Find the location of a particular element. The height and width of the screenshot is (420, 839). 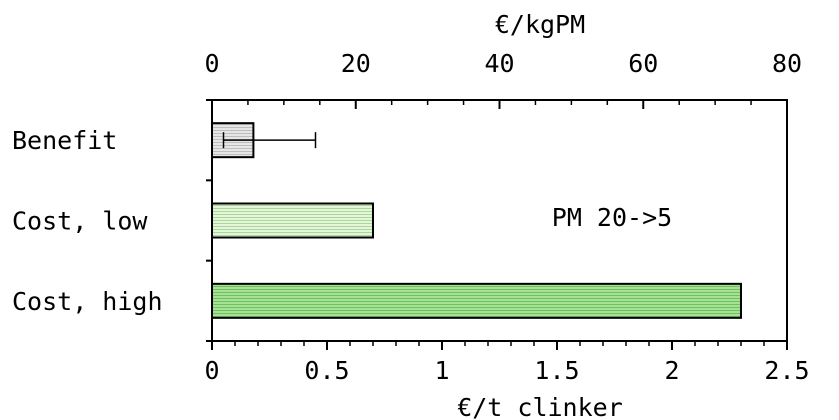

bottom-tick-label: 1.5 is located at coordinates (556, 370).